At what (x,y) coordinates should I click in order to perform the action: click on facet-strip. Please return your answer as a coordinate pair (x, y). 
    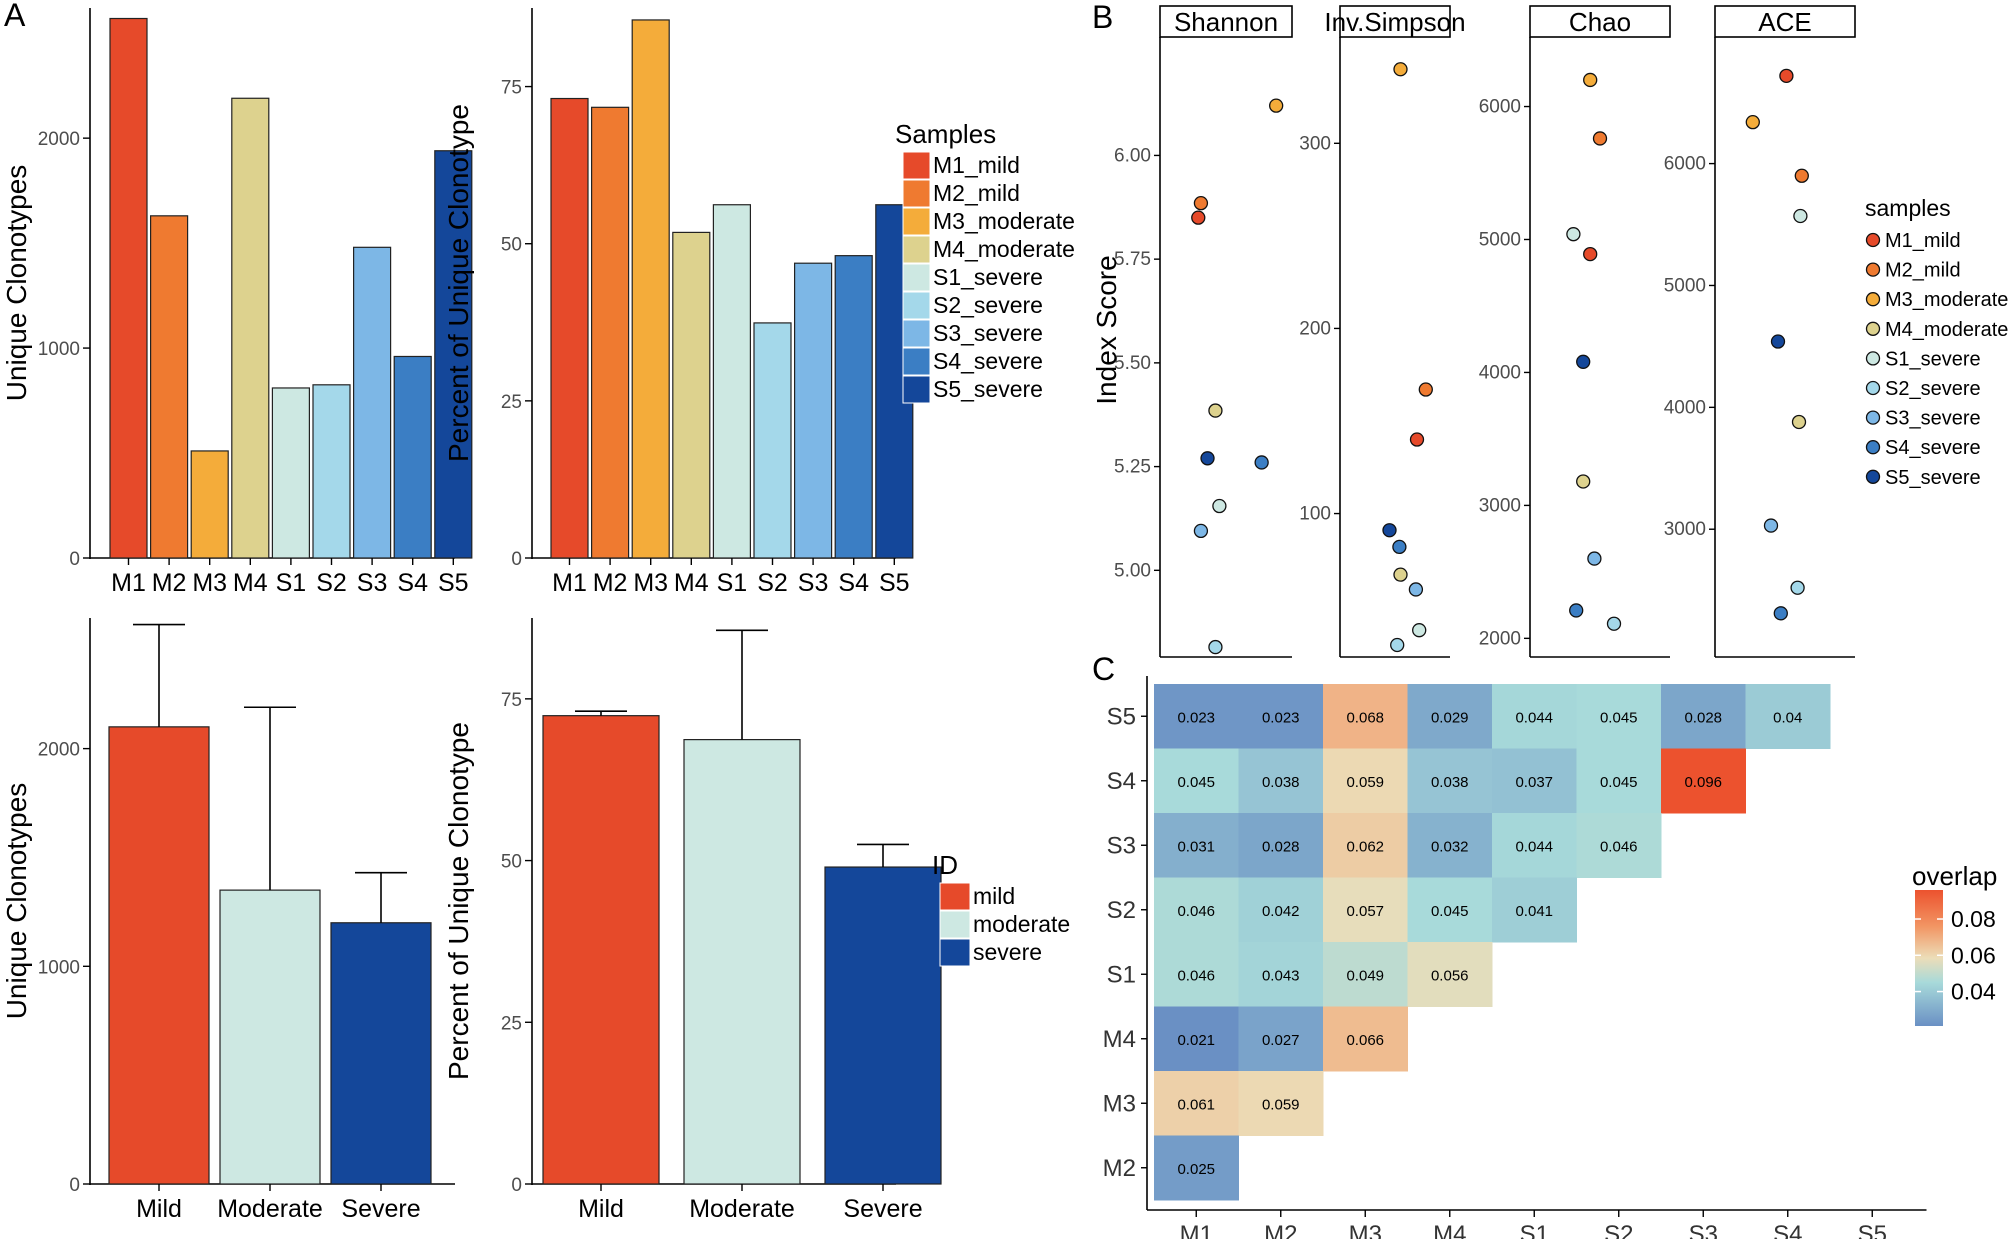
    Looking at the image, I should click on (1395, 21).